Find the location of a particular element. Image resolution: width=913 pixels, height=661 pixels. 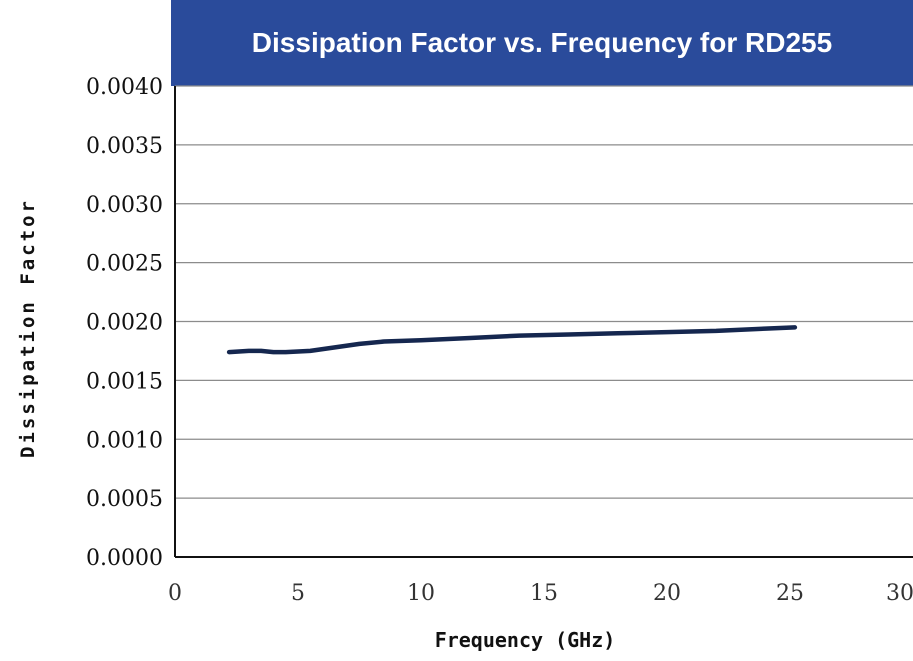

x-tick-label-0: 0 is located at coordinates (175, 593).